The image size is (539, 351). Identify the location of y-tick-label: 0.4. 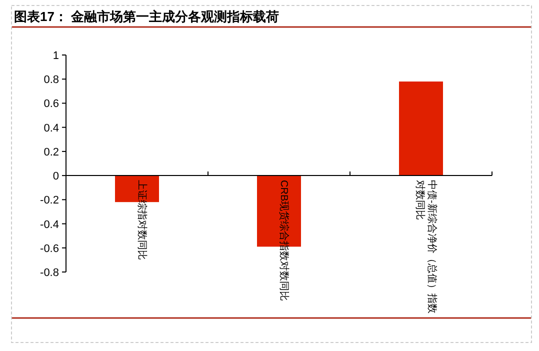
(51, 128).